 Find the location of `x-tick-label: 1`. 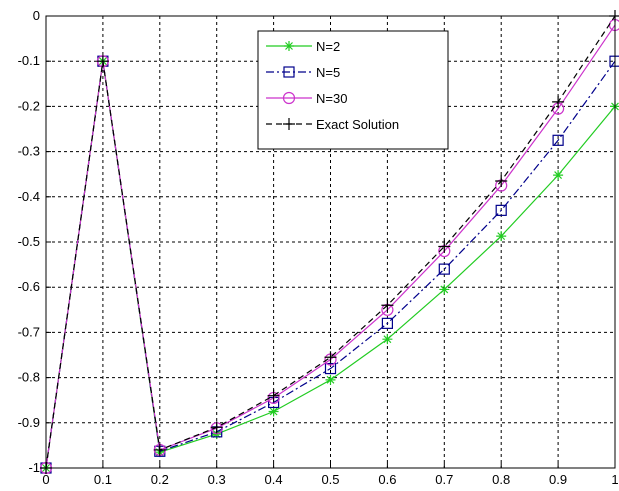

x-tick-label: 1 is located at coordinates (614, 479).